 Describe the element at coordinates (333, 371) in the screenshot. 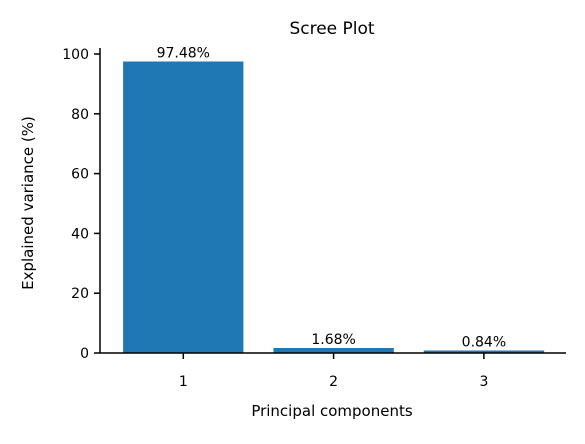

I see `x-axis: 1 2 3` at that location.